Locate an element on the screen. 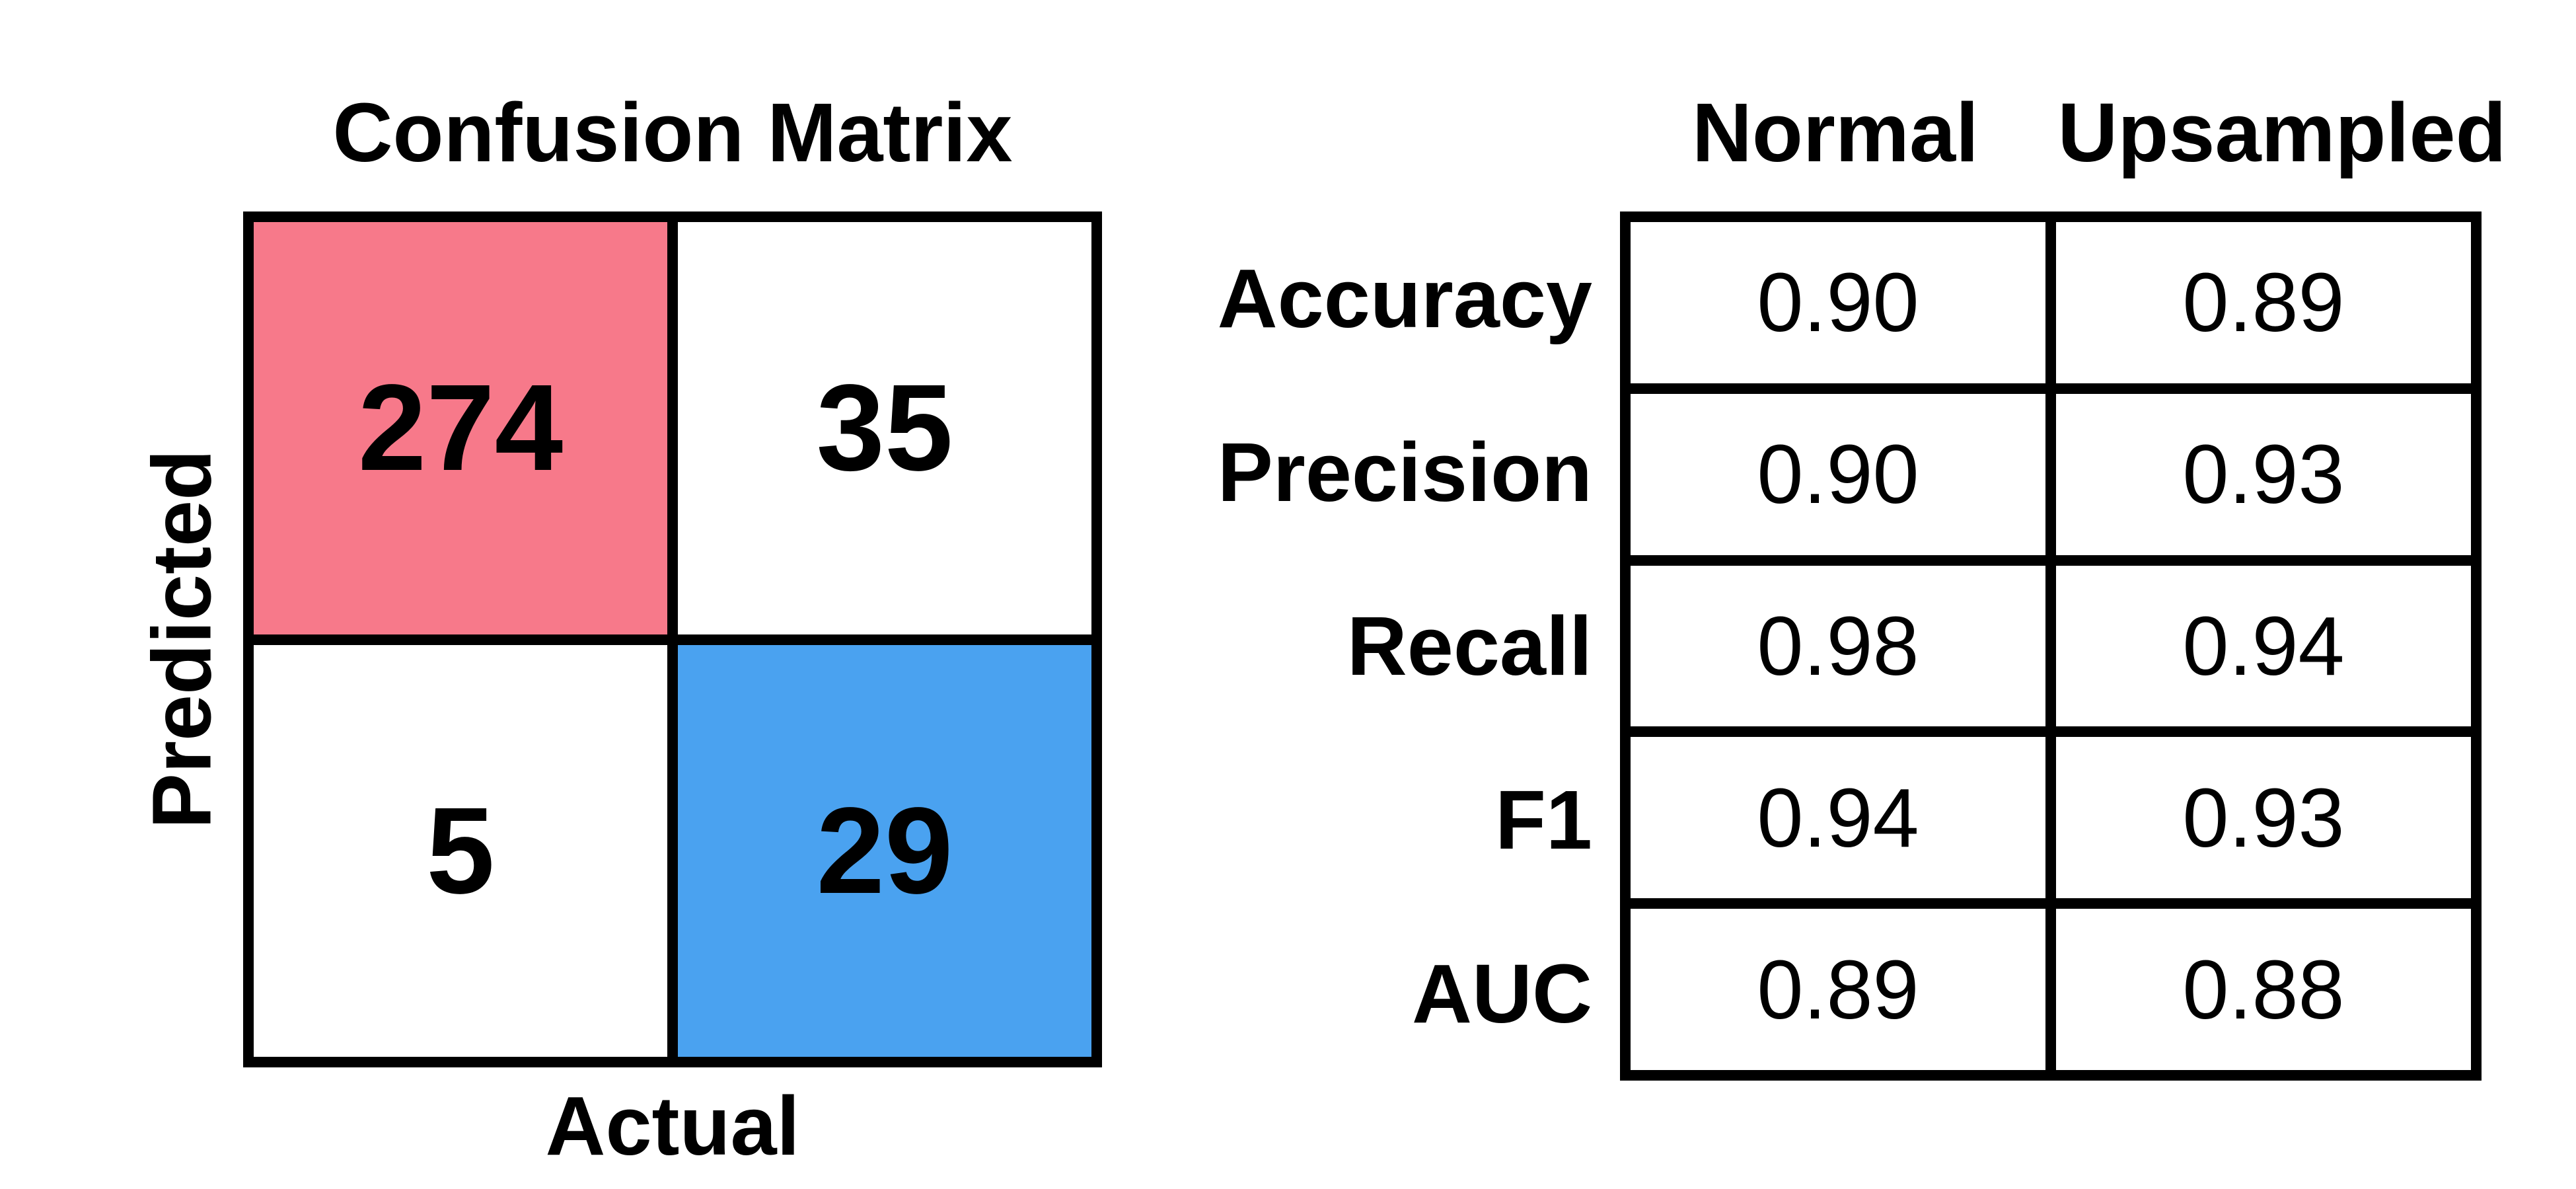  metrics-row-labels: Accuracy Precision Recall F1 AUC is located at coordinates (1374, 646).